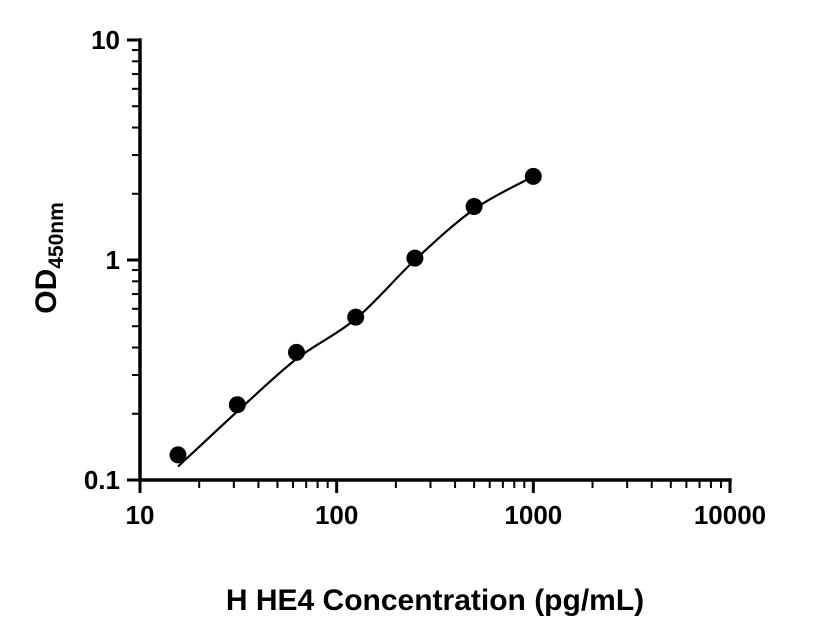 The width and height of the screenshot is (816, 640). I want to click on x-axis-title: H HE4 Concentration (pg/mL), so click(435, 600).